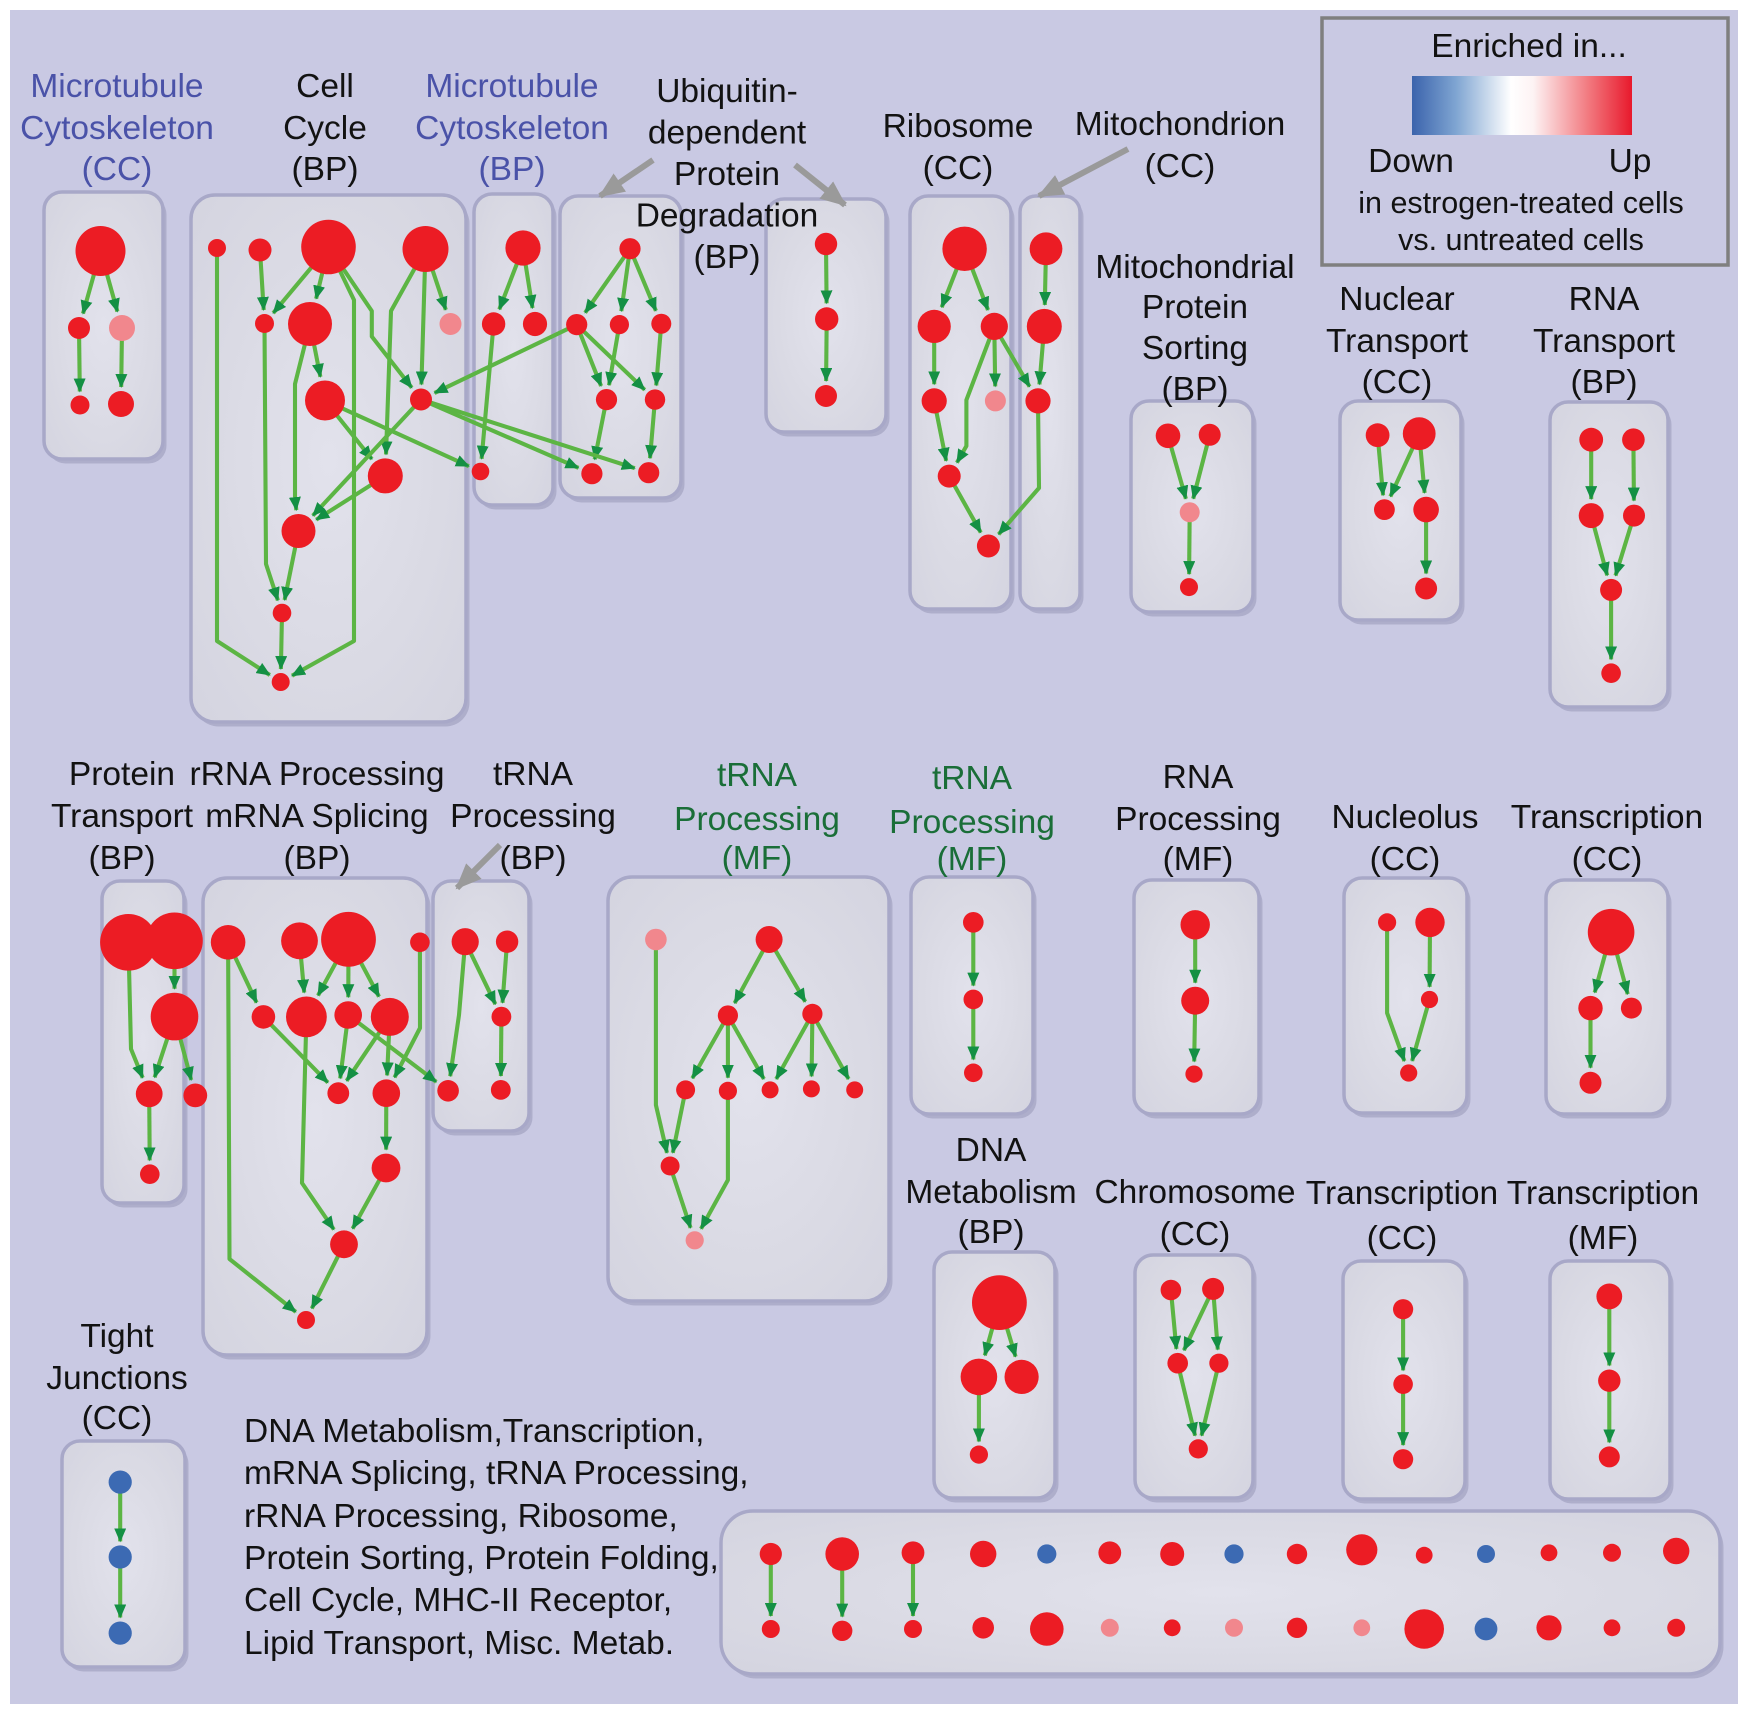  What do you see at coordinates (1362, 1550) in the screenshot?
I see `gene-node-z10a` at bounding box center [1362, 1550].